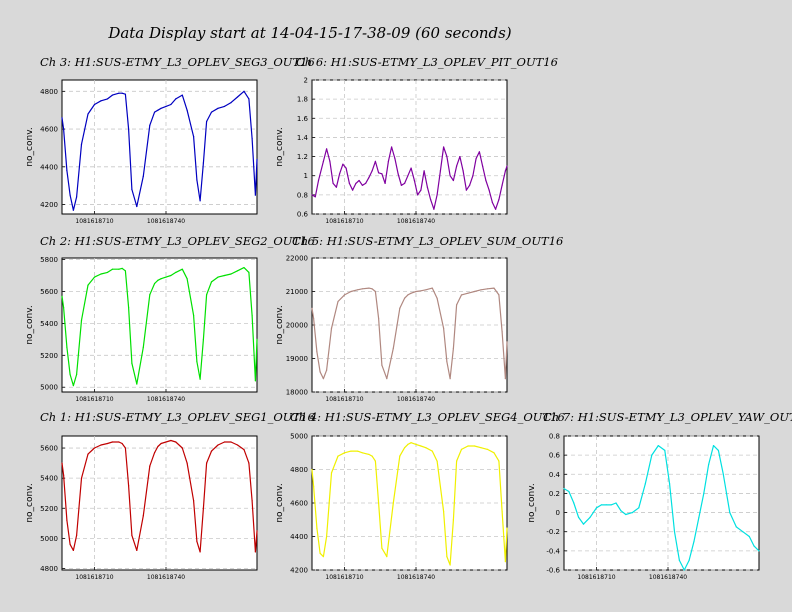 The height and width of the screenshot is (612, 792). Describe the element at coordinates (409, 147) in the screenshot. I see `plot-area` at that location.